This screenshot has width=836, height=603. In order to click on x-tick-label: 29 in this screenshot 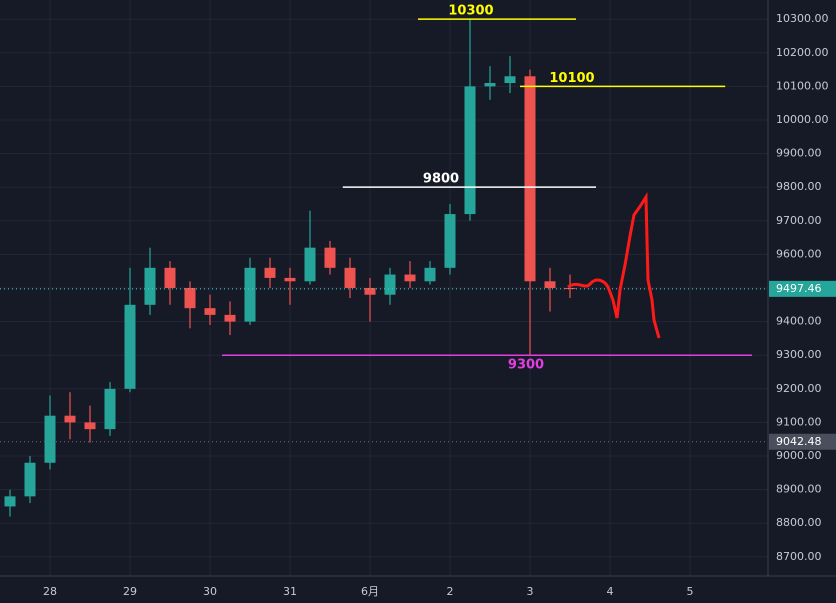, I will do `click(130, 591)`.